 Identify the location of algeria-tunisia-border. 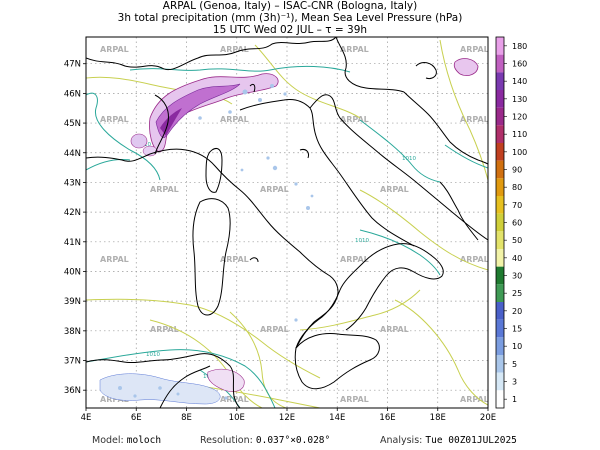
(185, 386).